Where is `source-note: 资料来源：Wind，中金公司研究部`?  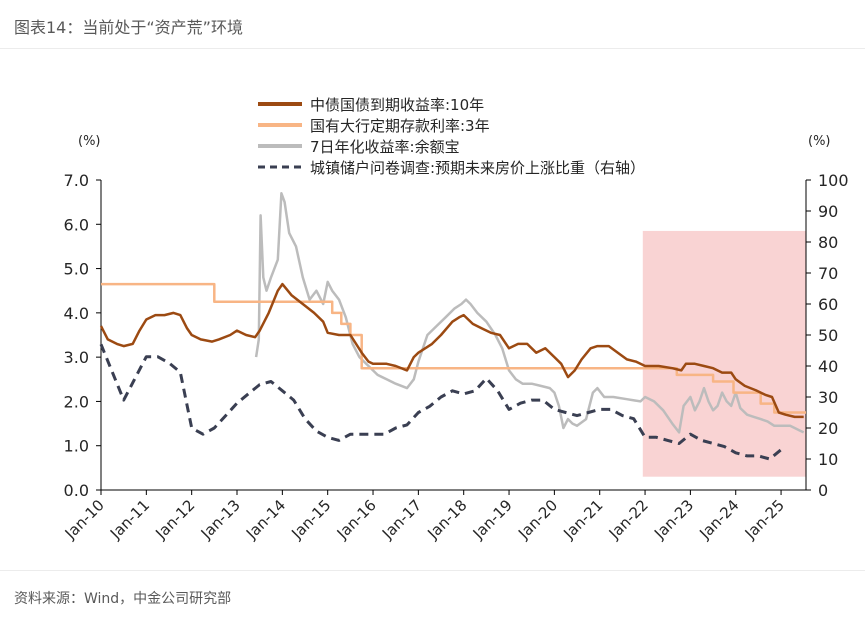
source-note: 资料来源：Wind，中金公司研究部 is located at coordinates (123, 599).